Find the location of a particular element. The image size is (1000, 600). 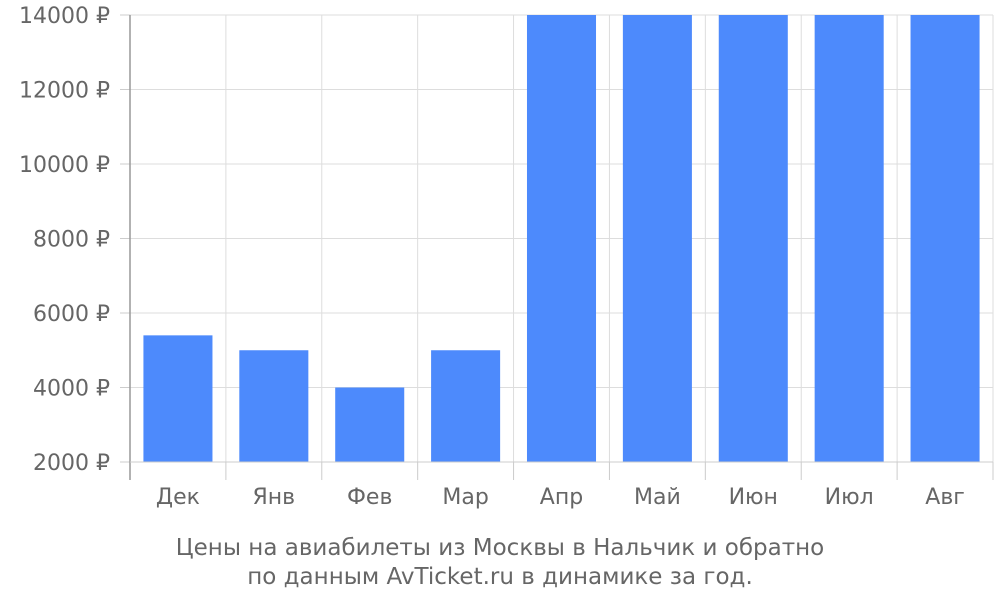

x-tick-label: Мар is located at coordinates (465, 497).